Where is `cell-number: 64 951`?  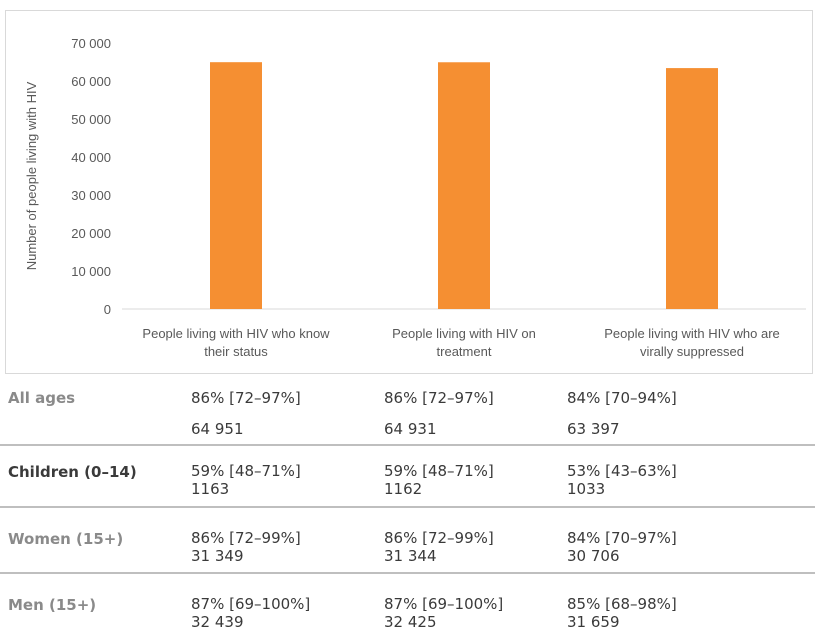
cell-number: 64 951 is located at coordinates (217, 429).